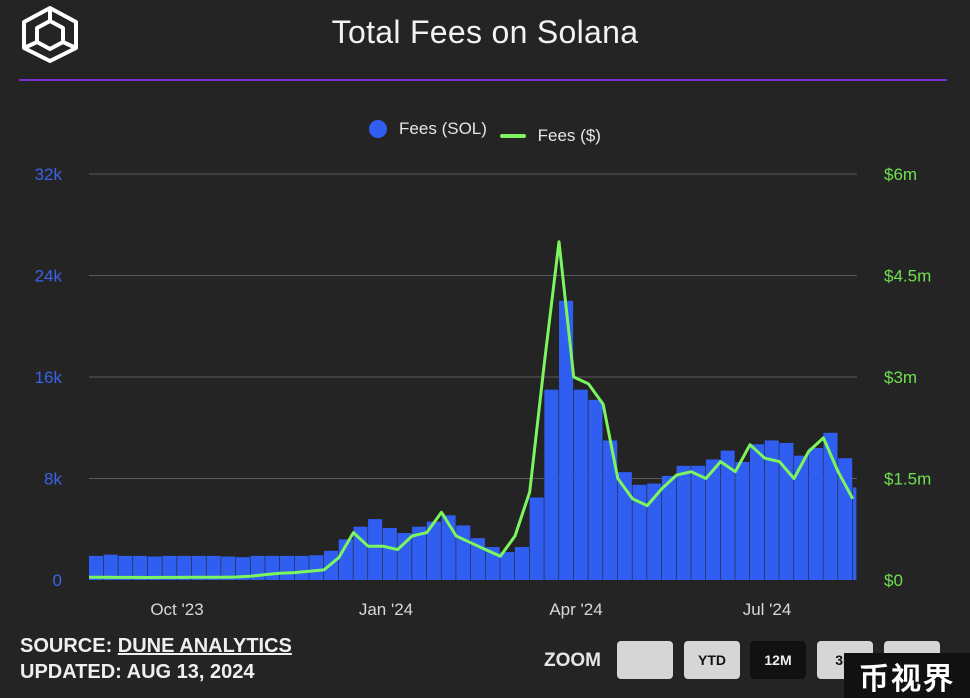  Describe the element at coordinates (900, 174) in the screenshot. I see `y-right-tick-label: $6m` at that location.